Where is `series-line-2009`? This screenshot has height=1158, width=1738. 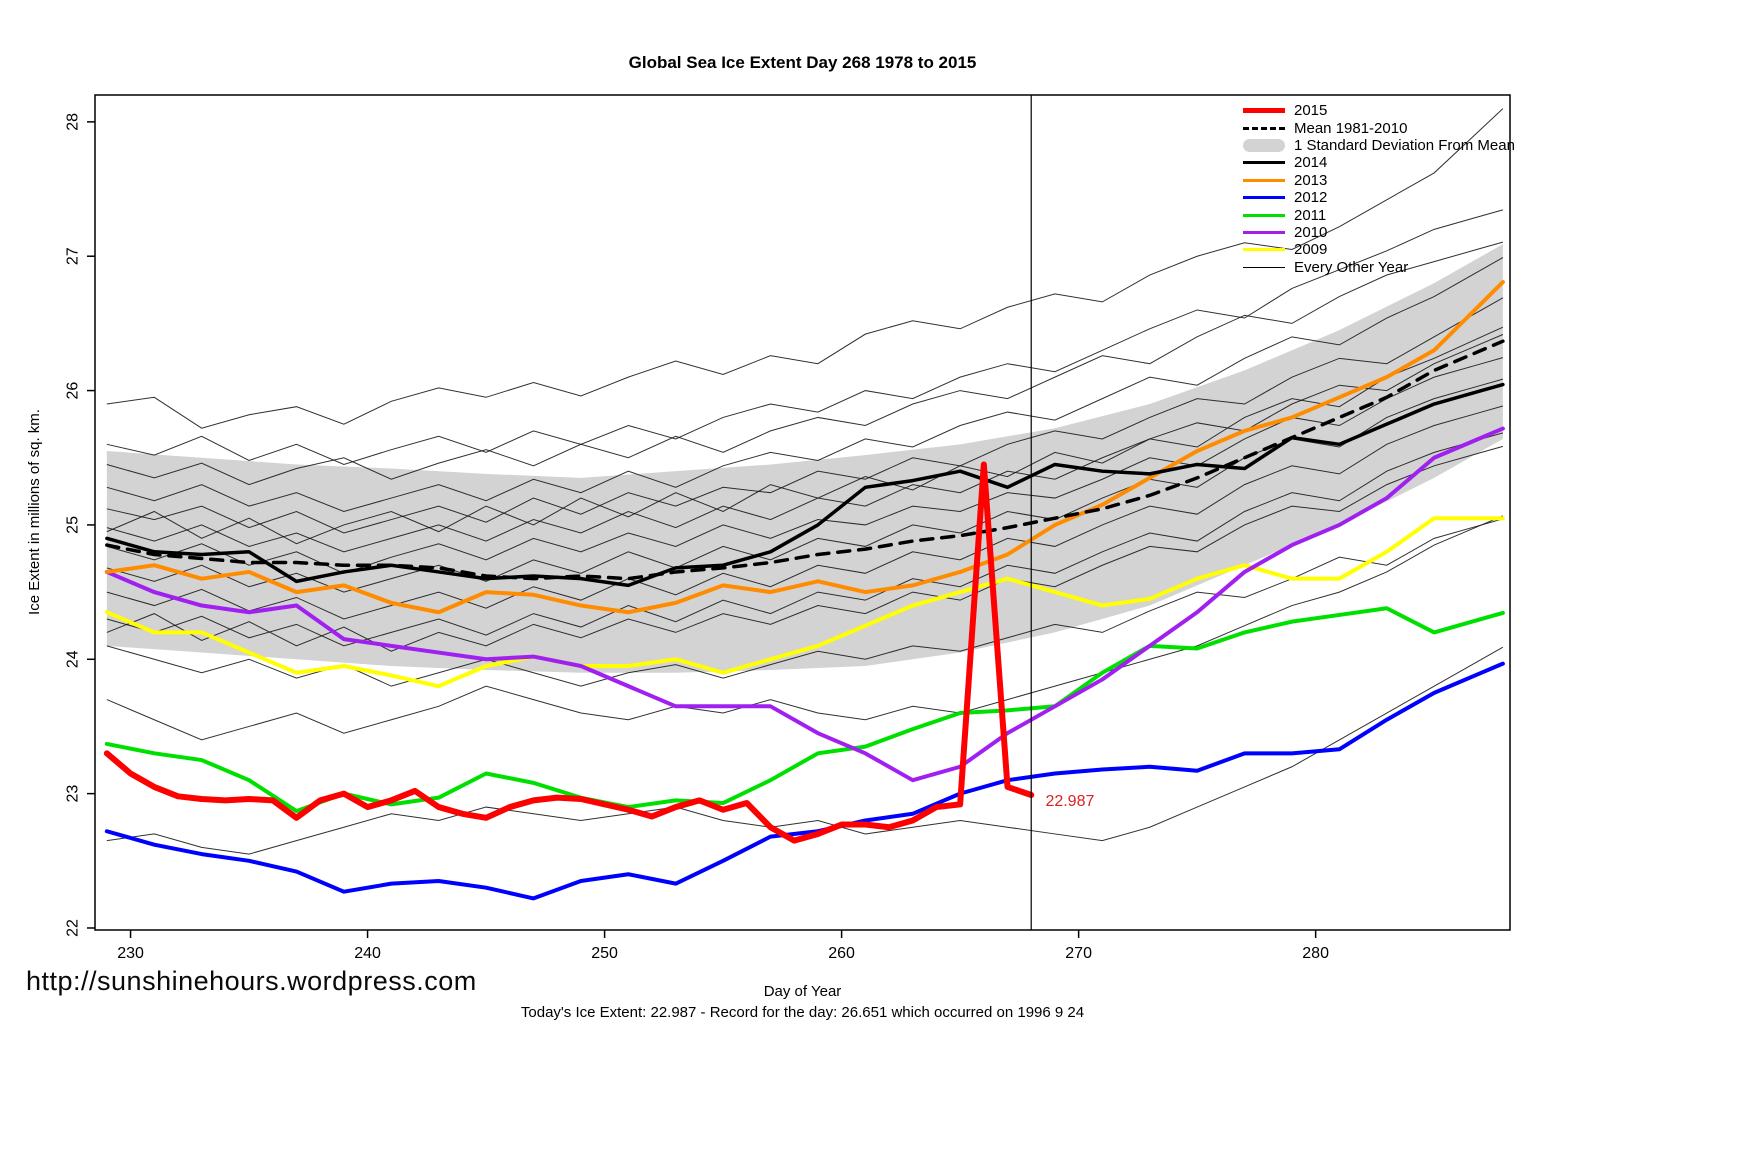 series-line-2009 is located at coordinates (804, 602).